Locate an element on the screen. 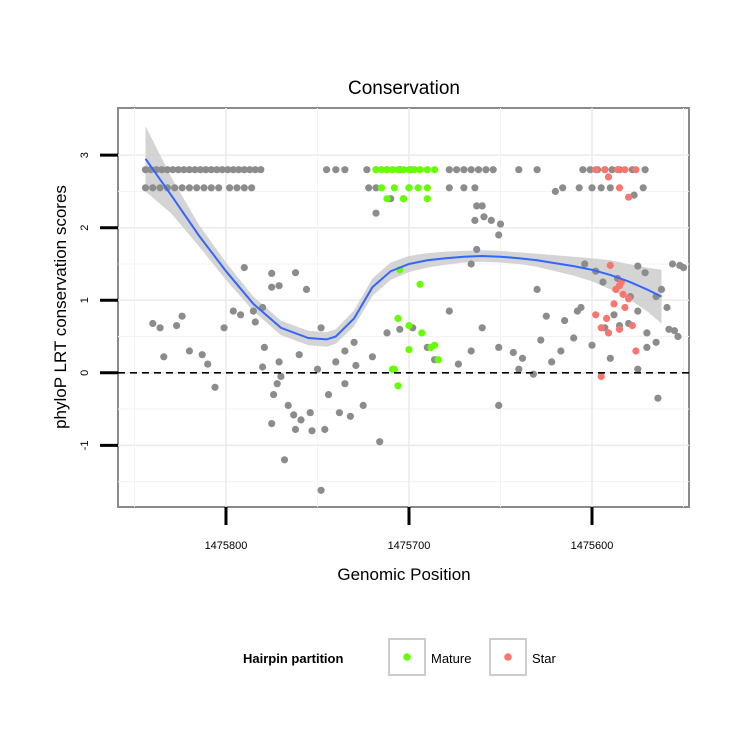 The width and height of the screenshot is (750, 750). legend-key-mature is located at coordinates (407, 657).